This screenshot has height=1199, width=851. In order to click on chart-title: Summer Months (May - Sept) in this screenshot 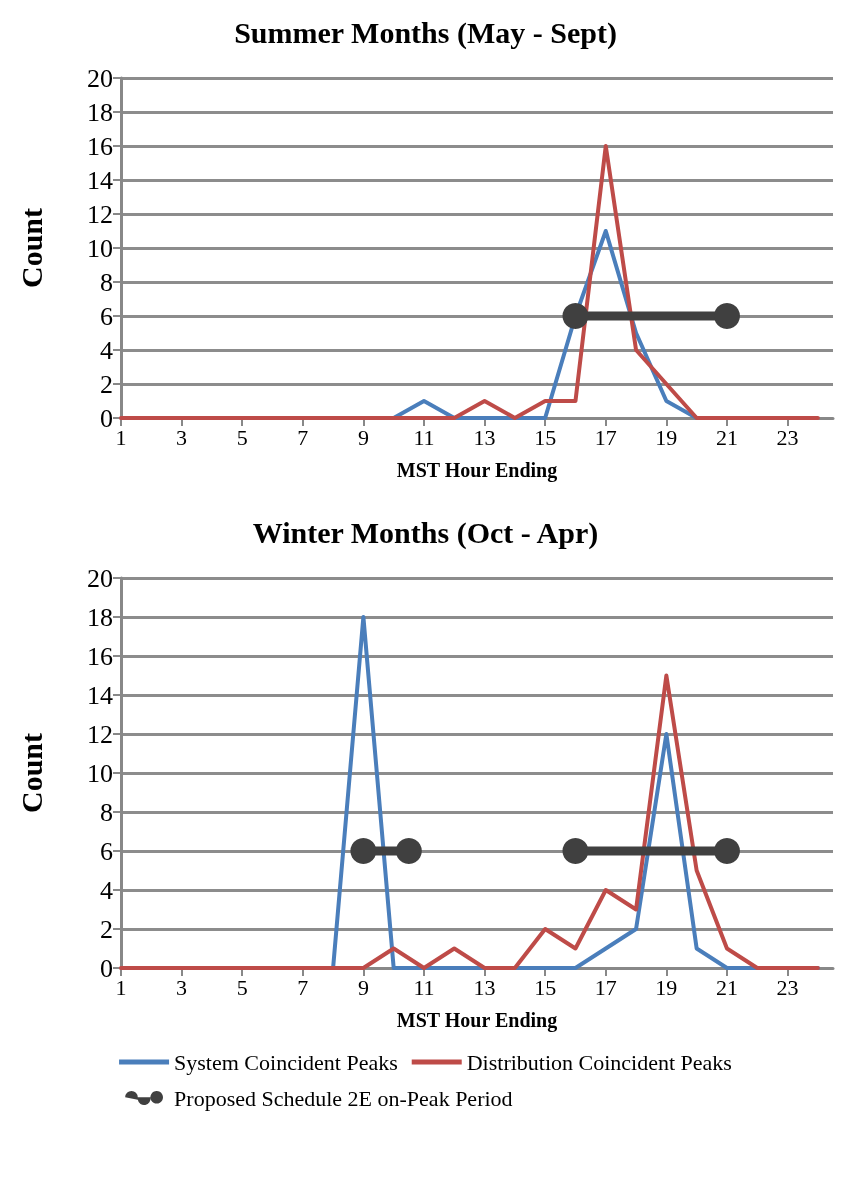, I will do `click(425, 32)`.